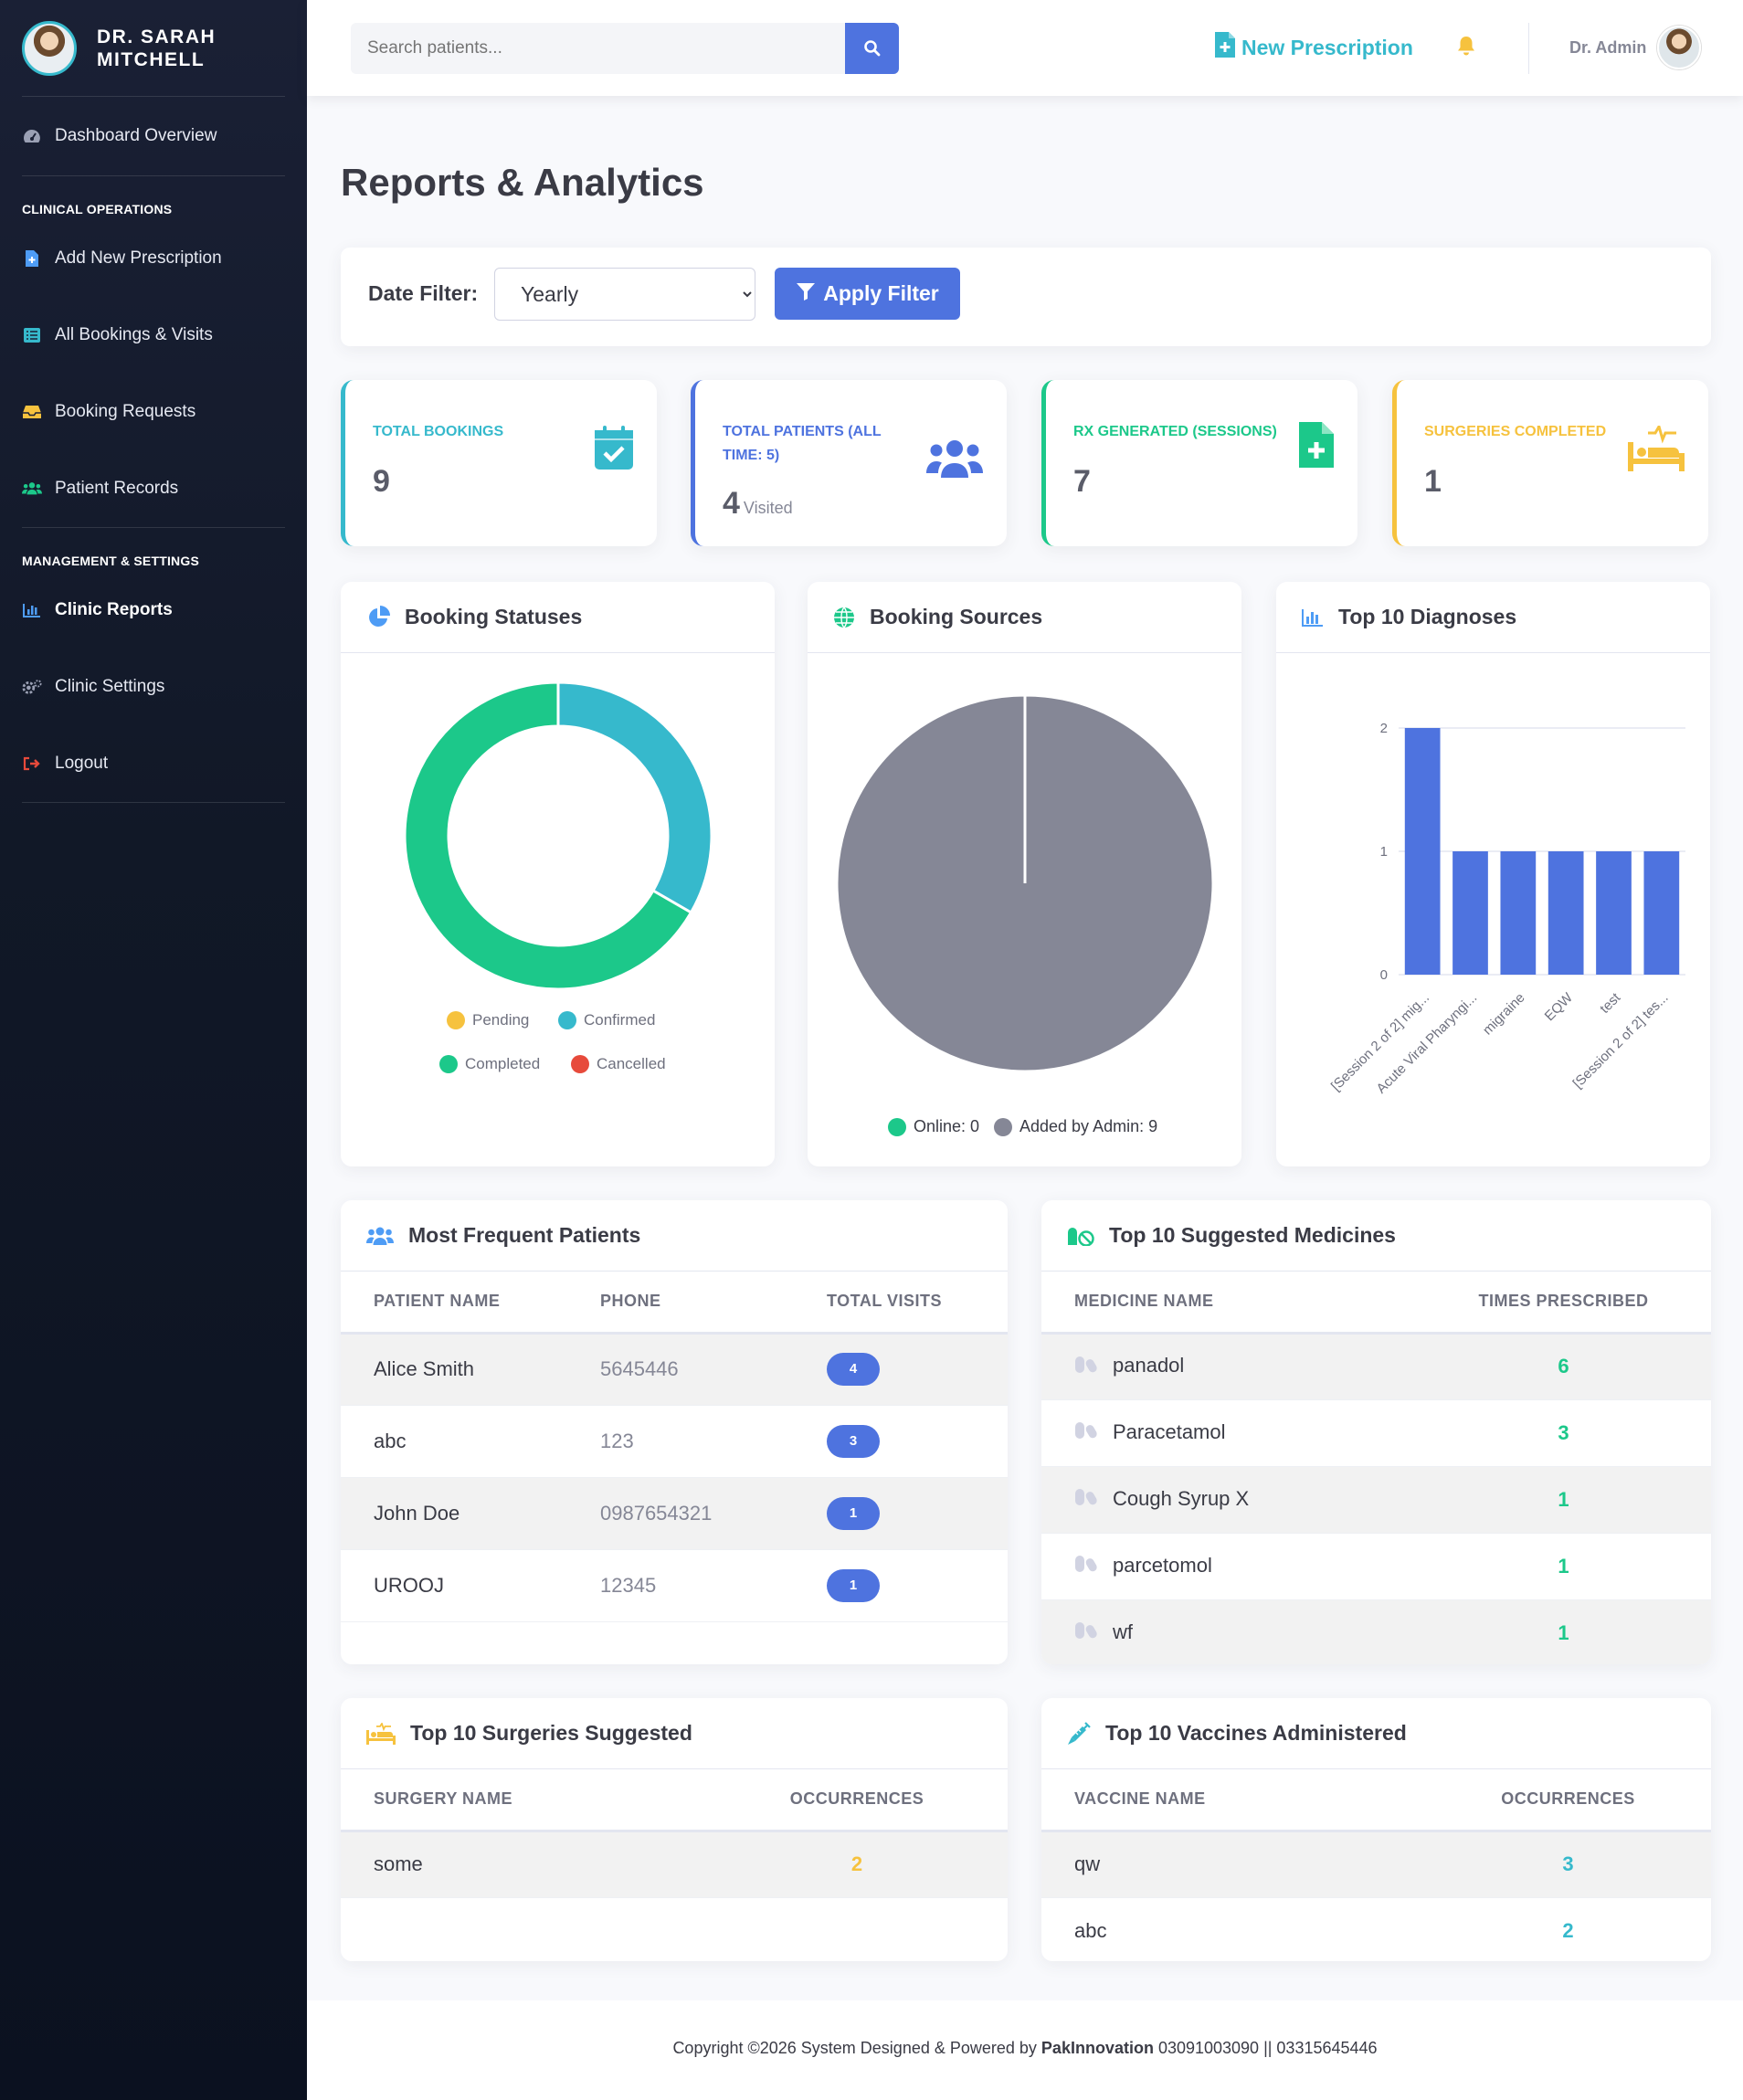 This screenshot has width=1743, height=2100. Describe the element at coordinates (1075, 1127) in the screenshot. I see `legend-item-admin: Added by Admin: 9` at that location.